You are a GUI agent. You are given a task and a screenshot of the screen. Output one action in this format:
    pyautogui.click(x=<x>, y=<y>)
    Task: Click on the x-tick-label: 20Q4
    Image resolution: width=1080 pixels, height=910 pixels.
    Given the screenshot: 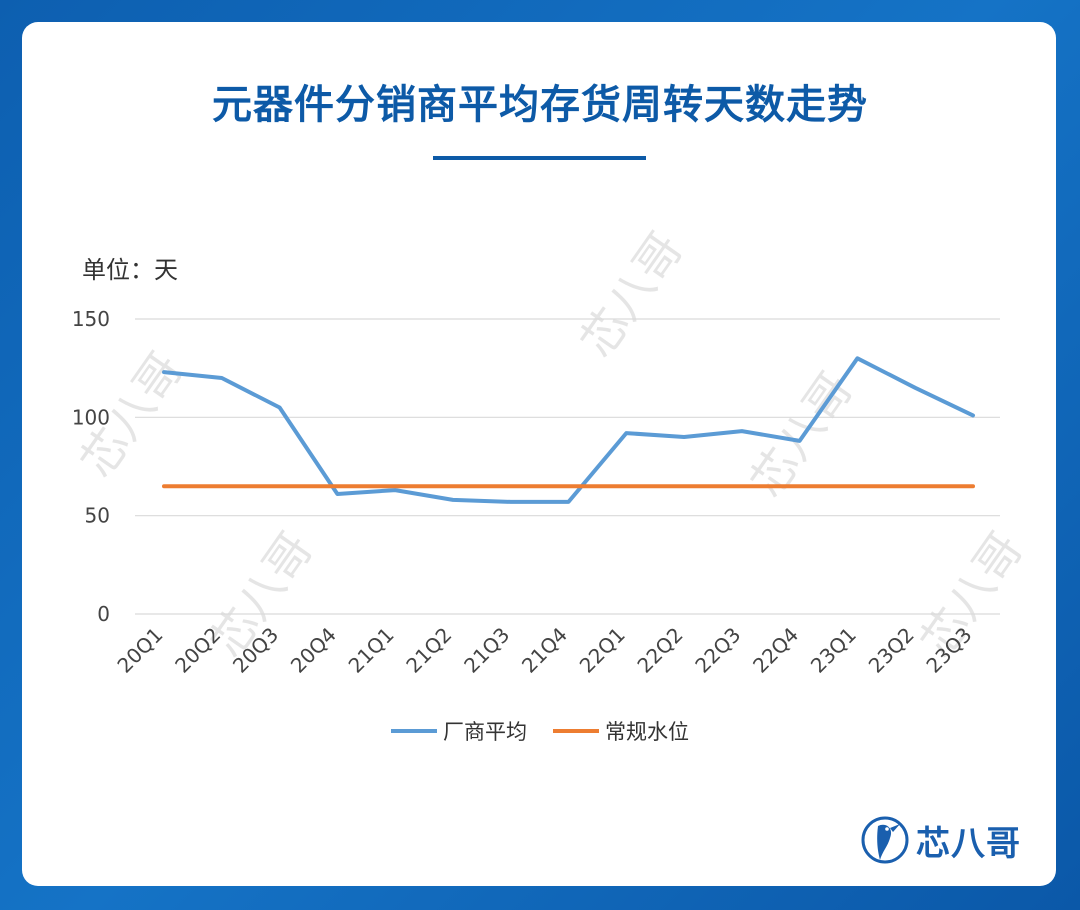 What is the action you would take?
    pyautogui.click(x=313, y=650)
    